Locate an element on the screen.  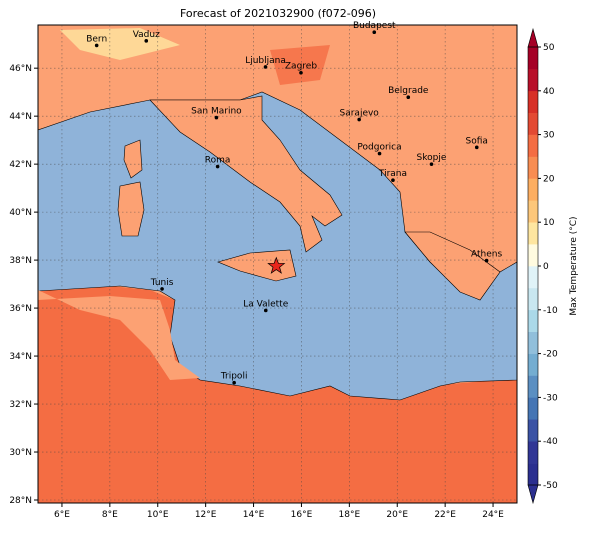
city-label: Sarajevo is located at coordinates (360, 114).